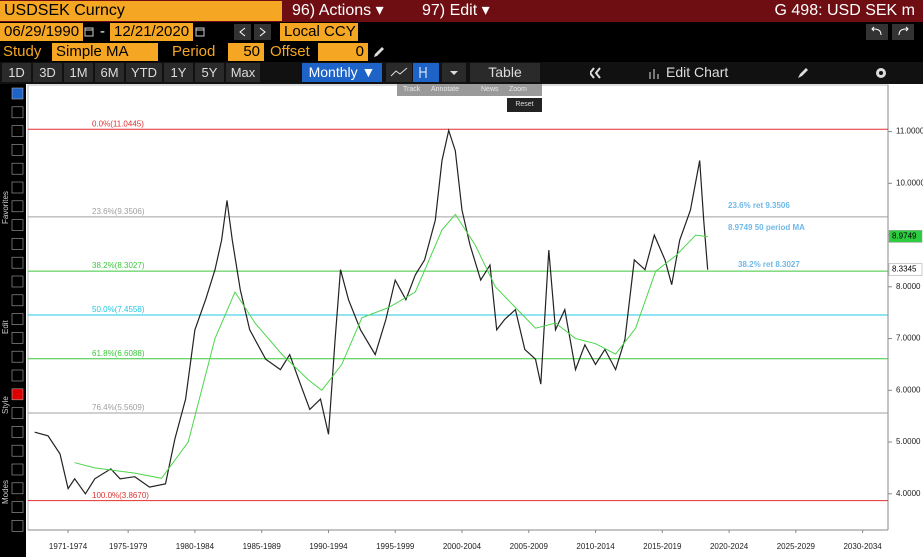 Image resolution: width=923 pixels, height=557 pixels. What do you see at coordinates (769, 264) in the screenshot?
I see `annotation: 38.2% ret 8.3027` at bounding box center [769, 264].